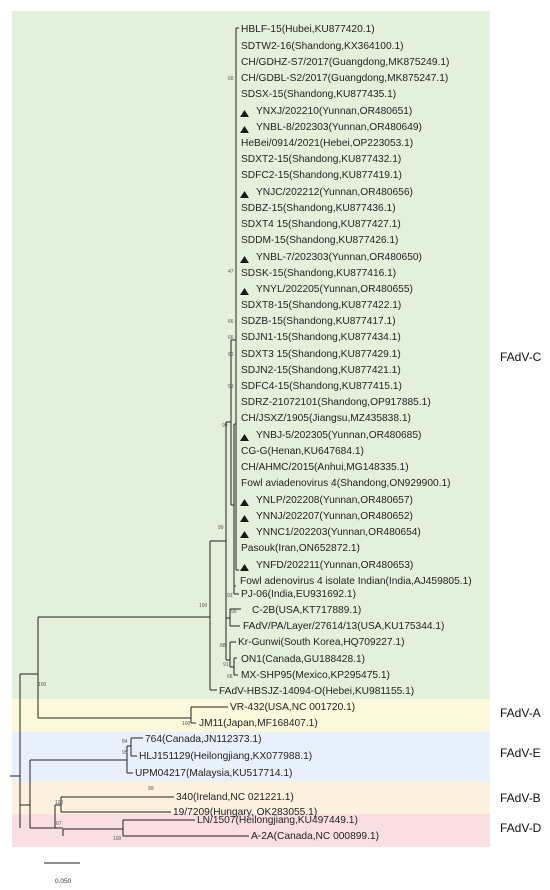  What do you see at coordinates (226, 665) in the screenshot?
I see `bootstrap-value: 91` at bounding box center [226, 665].